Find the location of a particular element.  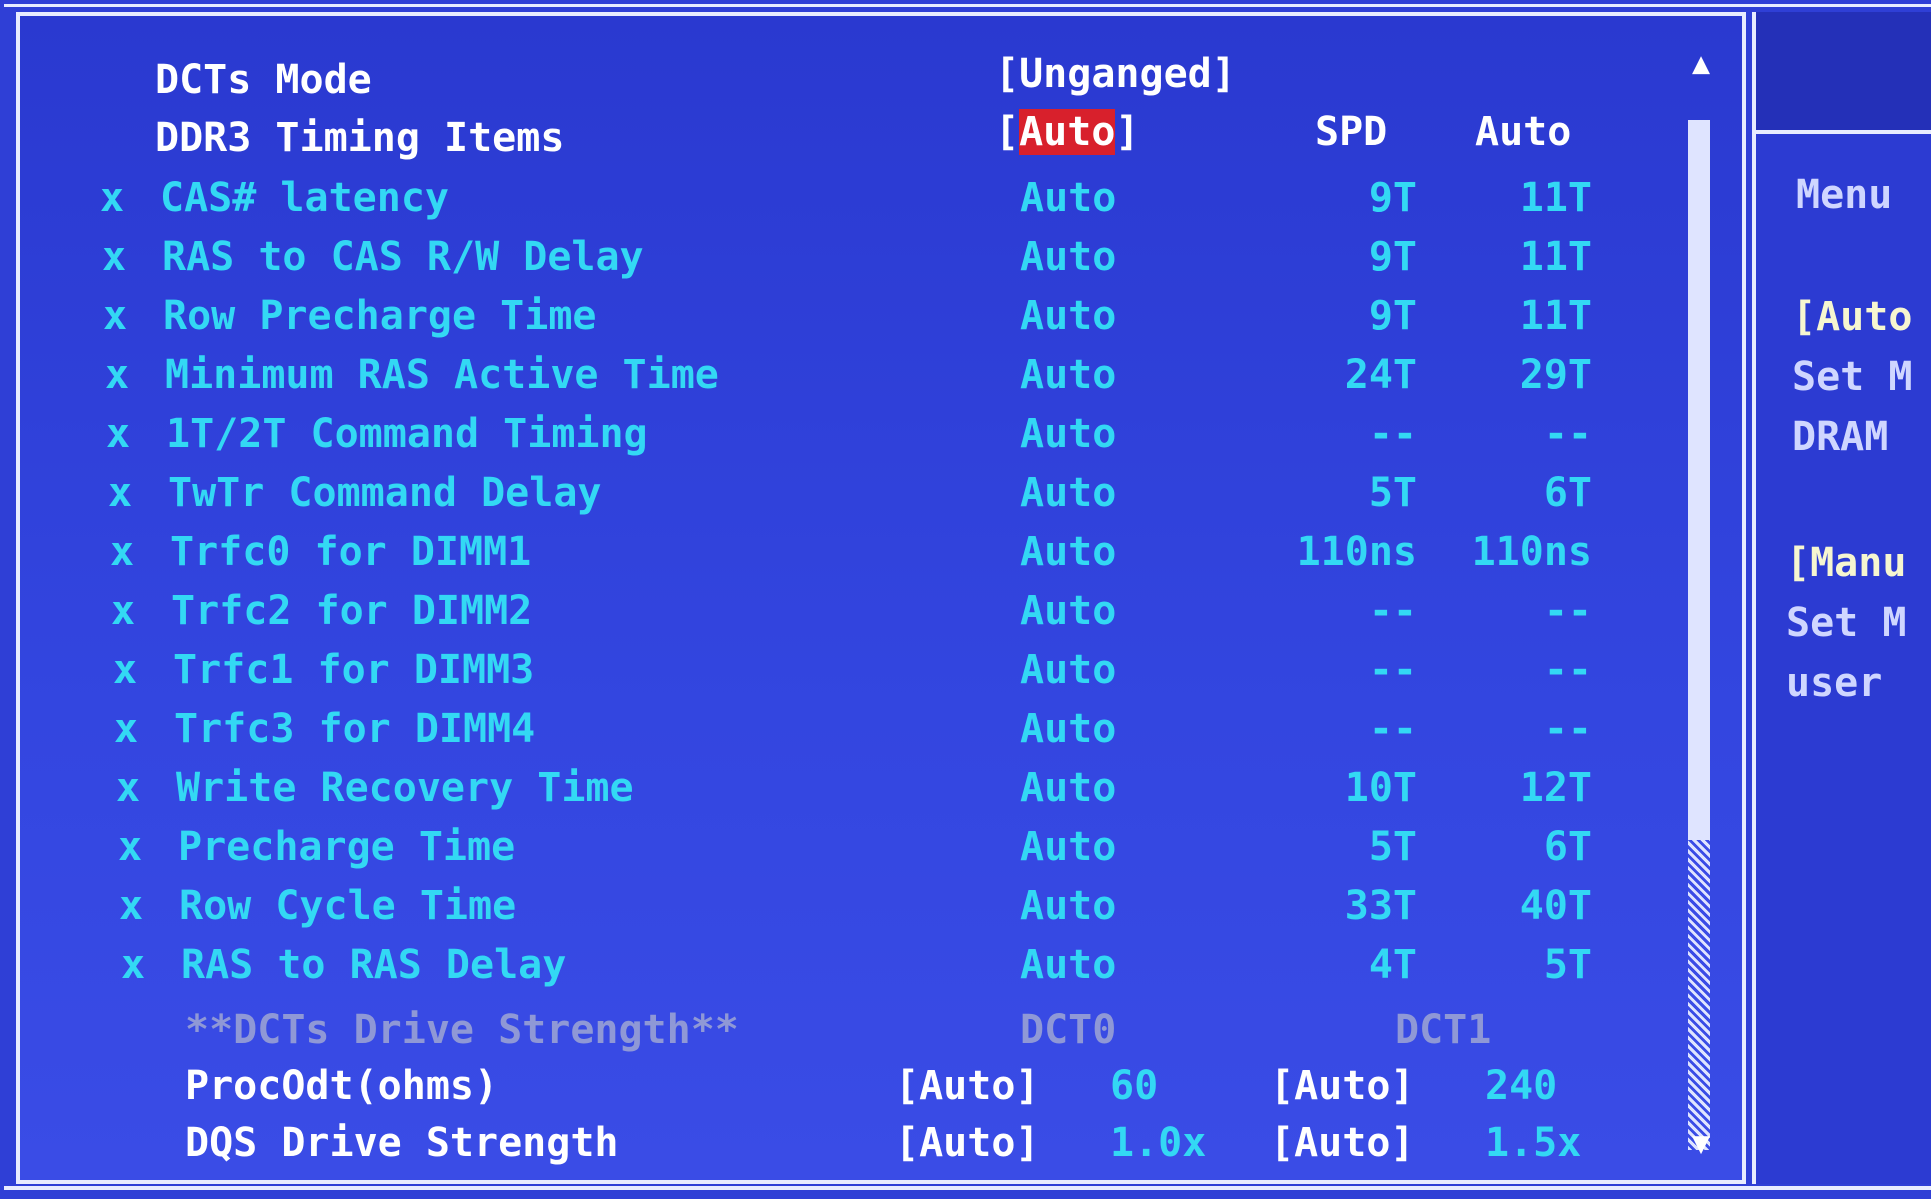

timing-item-label: Trfc3 for DIMM4 is located at coordinates (355, 729).